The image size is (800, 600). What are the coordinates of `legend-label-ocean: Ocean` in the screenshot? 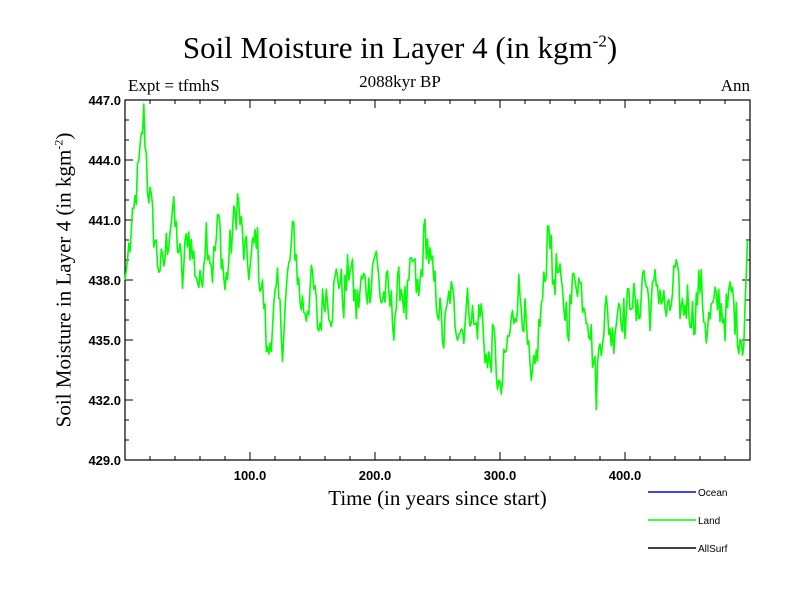 It's located at (712, 493).